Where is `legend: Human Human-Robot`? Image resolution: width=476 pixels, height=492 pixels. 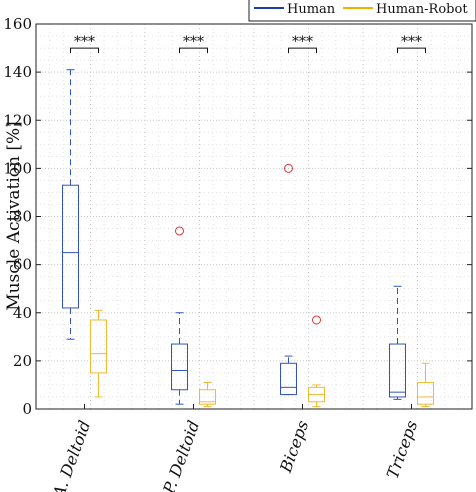 legend: Human Human-Robot is located at coordinates (362, 11).